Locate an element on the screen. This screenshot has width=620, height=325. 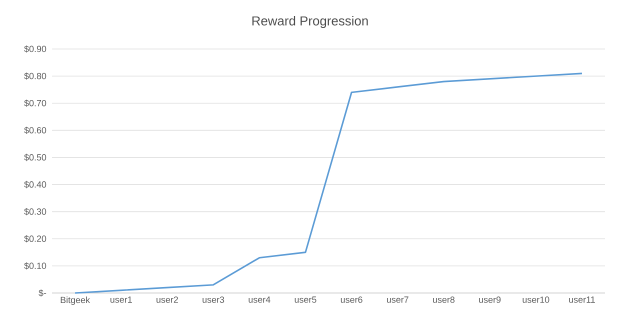
x-tick-label: user6 is located at coordinates (351, 299).